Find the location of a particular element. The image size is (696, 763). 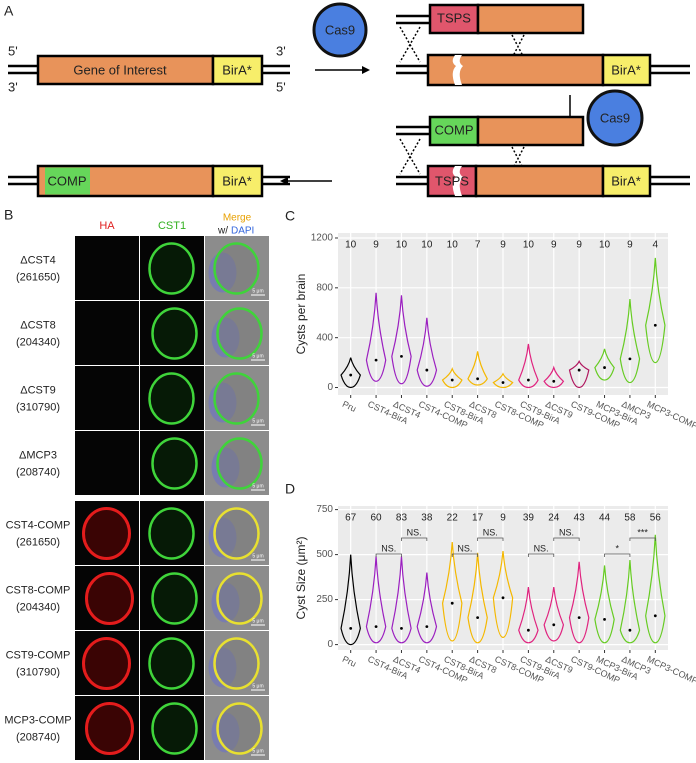

significance-label: *** is located at coordinates (642, 532).